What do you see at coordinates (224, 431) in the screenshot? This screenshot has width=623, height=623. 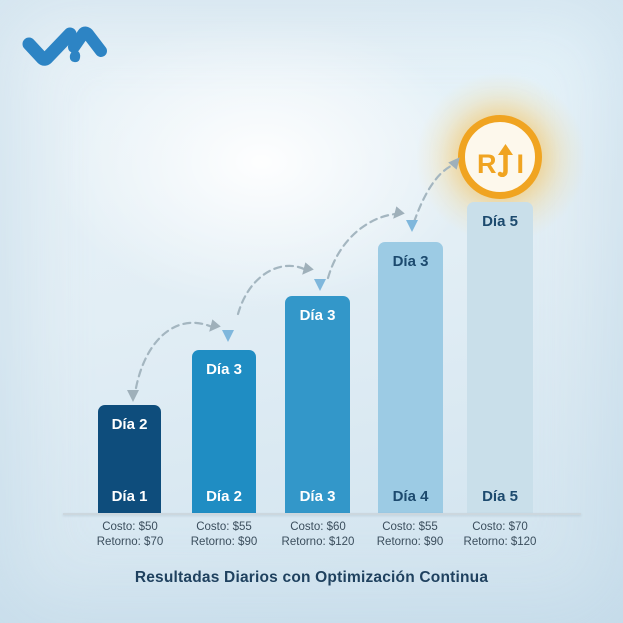 I see `bar-dia-2: Día 3 Día 2` at bounding box center [224, 431].